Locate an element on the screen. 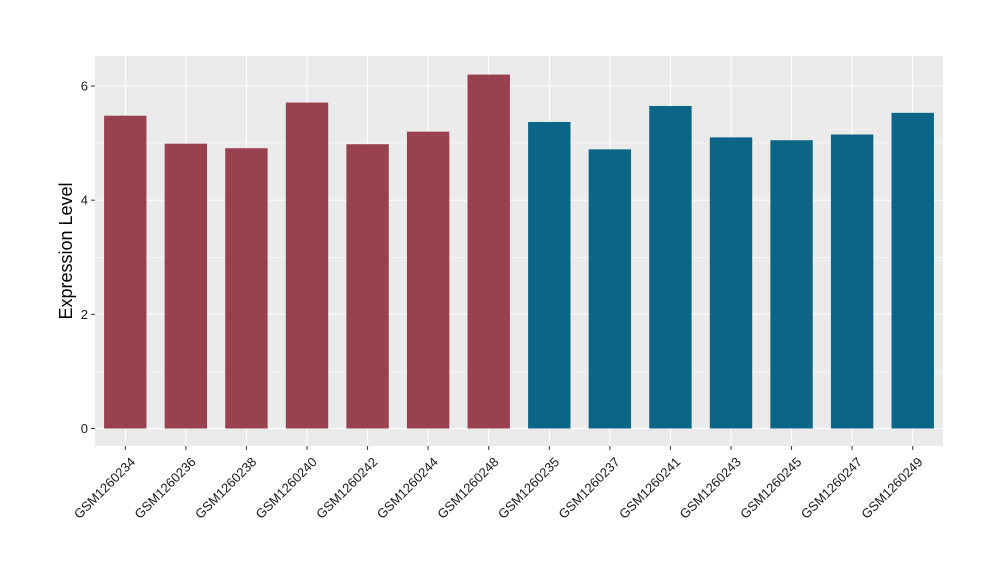 The width and height of the screenshot is (1000, 580). bar-GSM1260235 is located at coordinates (549, 275).